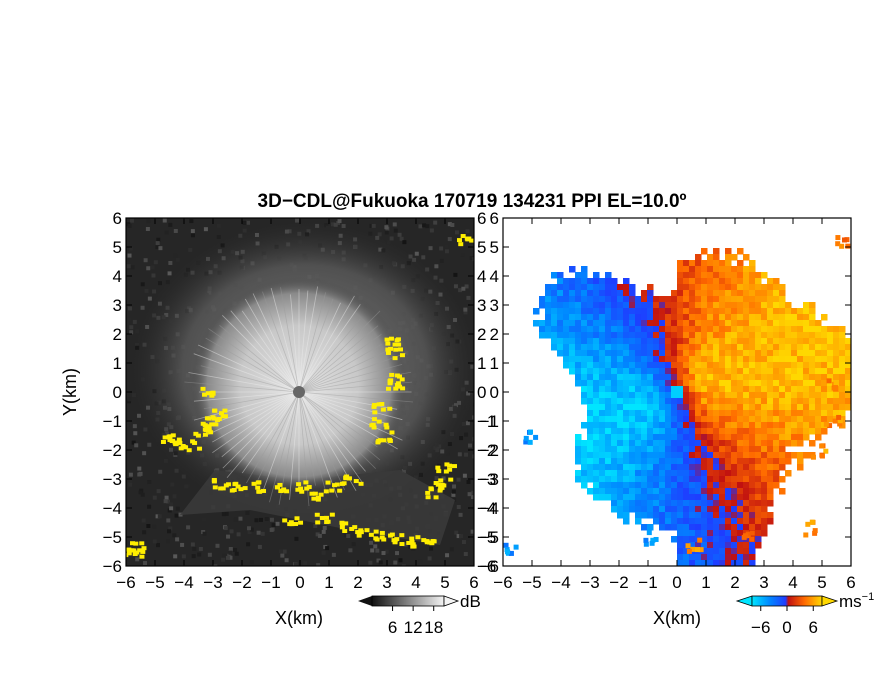 The height and width of the screenshot is (680, 880). I want to click on colorbar-ticks: −6 0 6, so click(784, 621).